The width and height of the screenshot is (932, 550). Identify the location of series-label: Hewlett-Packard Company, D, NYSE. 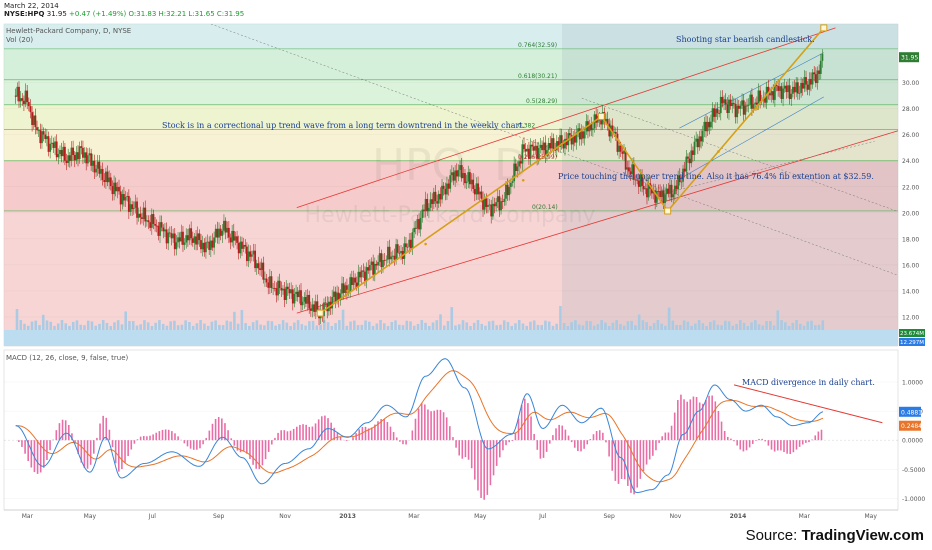
(69, 31).